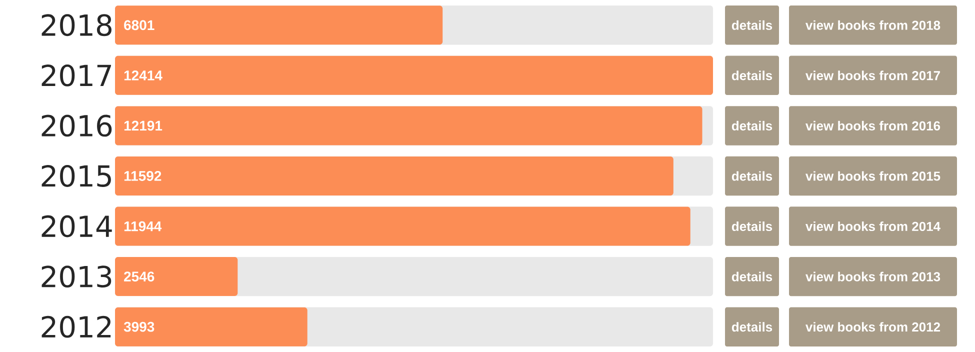 This screenshot has width=975, height=352. Describe the element at coordinates (143, 75) in the screenshot. I see `data-label: 12414` at that location.